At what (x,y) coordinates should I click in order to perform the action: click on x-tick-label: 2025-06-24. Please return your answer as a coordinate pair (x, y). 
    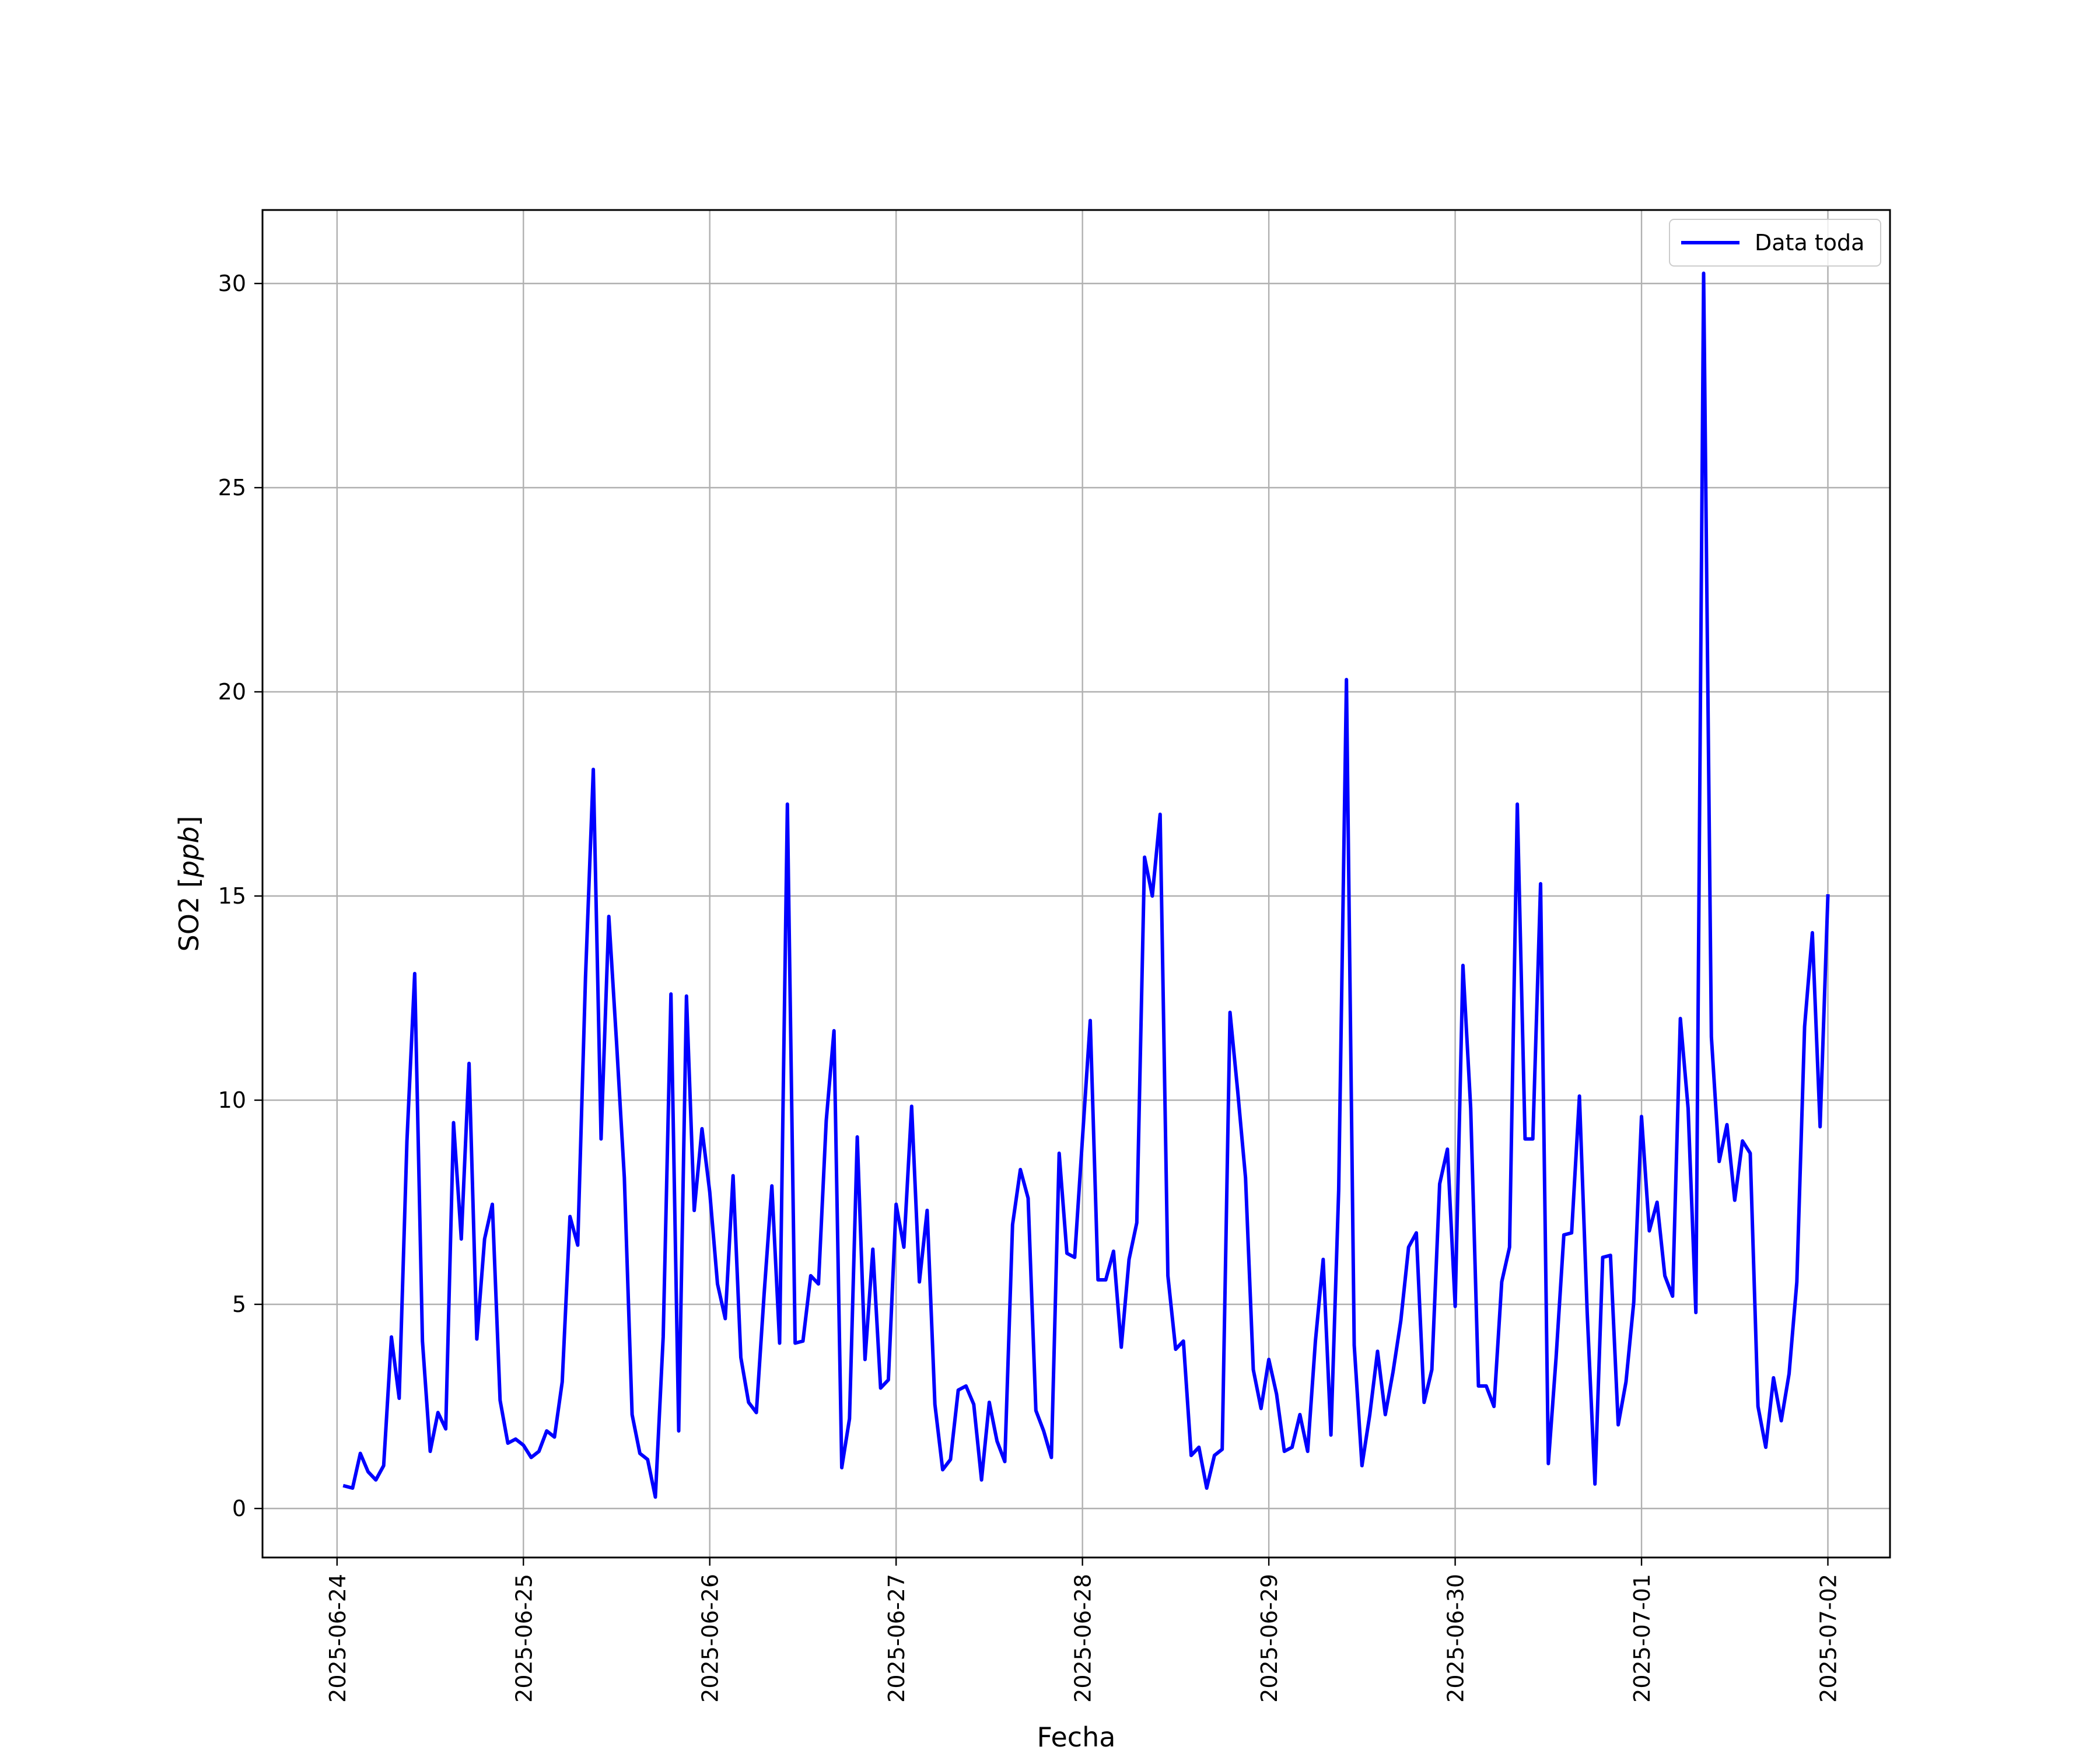
    Looking at the image, I should click on (338, 1638).